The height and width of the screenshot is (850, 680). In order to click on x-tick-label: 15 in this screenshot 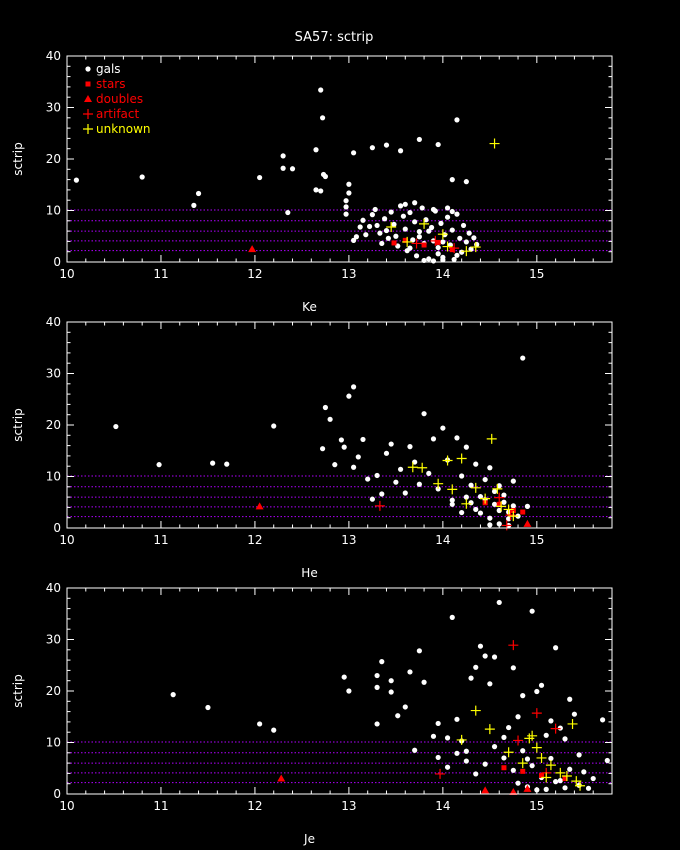, I will do `click(536, 540)`.